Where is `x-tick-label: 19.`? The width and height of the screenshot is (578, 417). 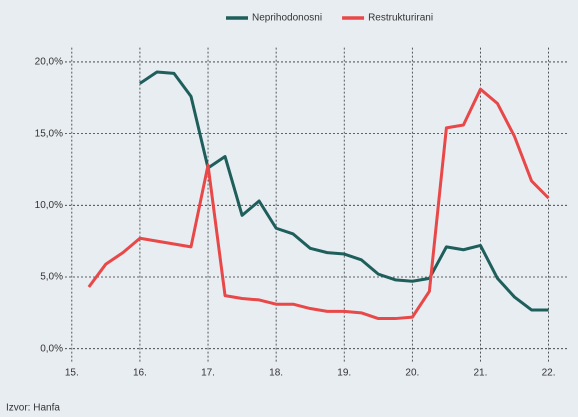 x-tick-label: 19. is located at coordinates (344, 373).